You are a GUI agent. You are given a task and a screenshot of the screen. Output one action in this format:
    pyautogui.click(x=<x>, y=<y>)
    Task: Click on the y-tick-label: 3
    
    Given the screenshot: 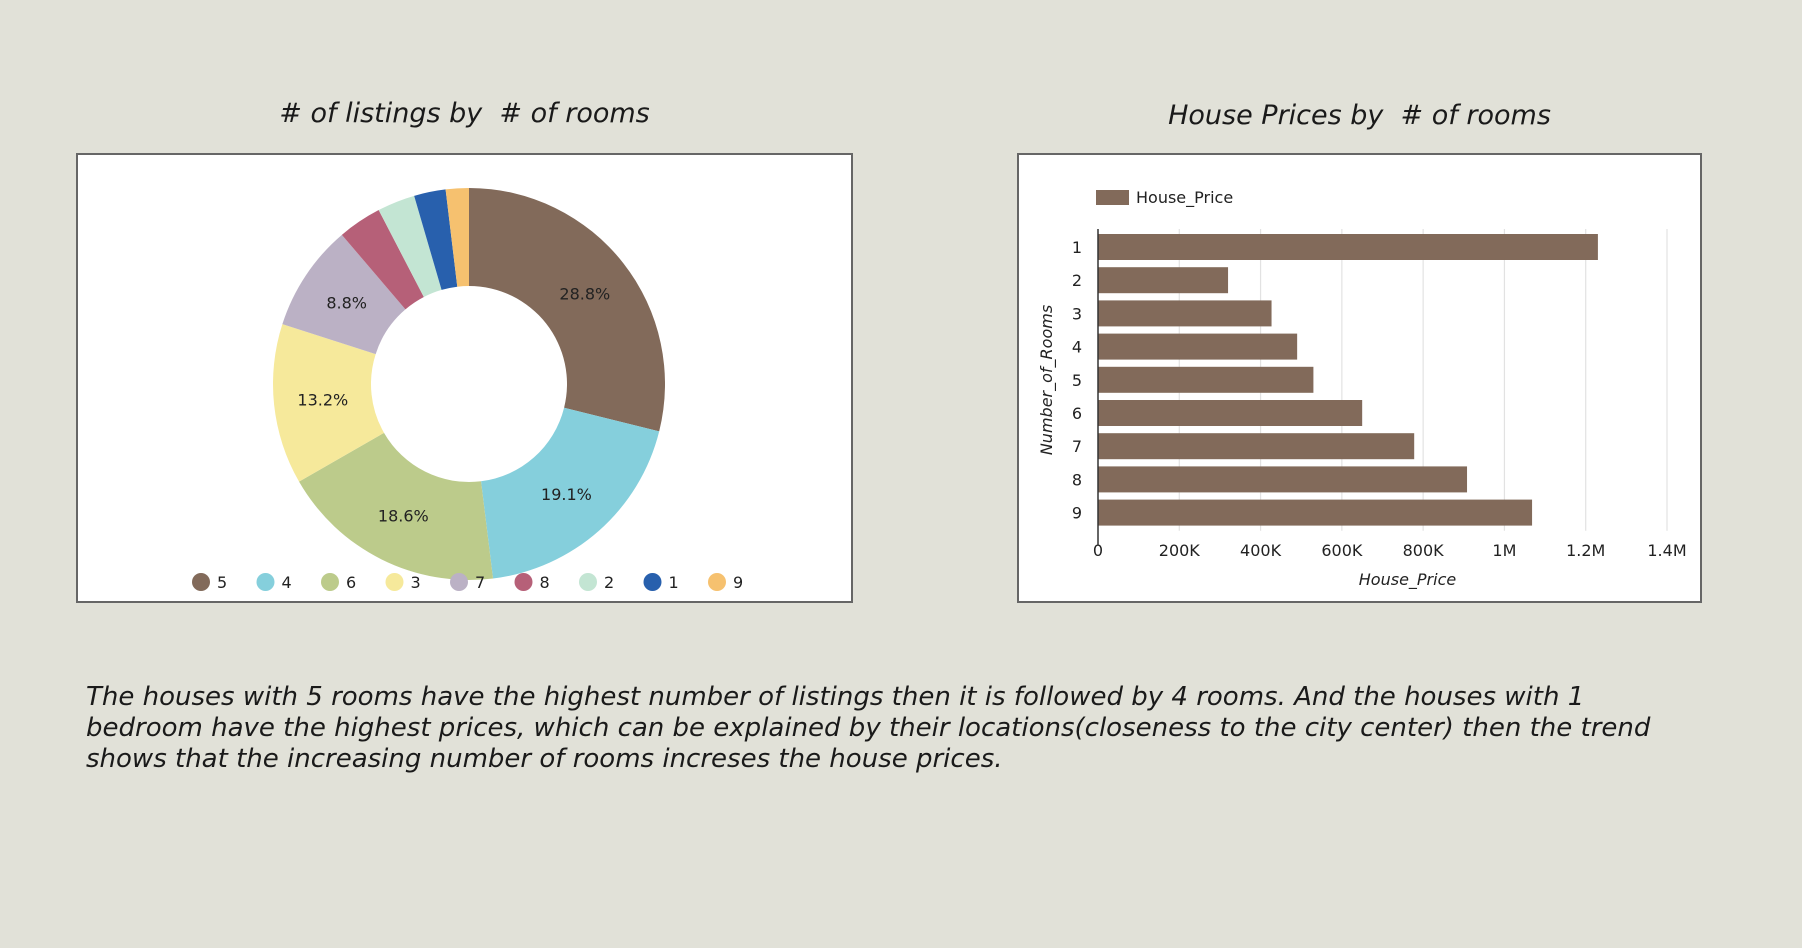 What is the action you would take?
    pyautogui.click(x=1077, y=313)
    